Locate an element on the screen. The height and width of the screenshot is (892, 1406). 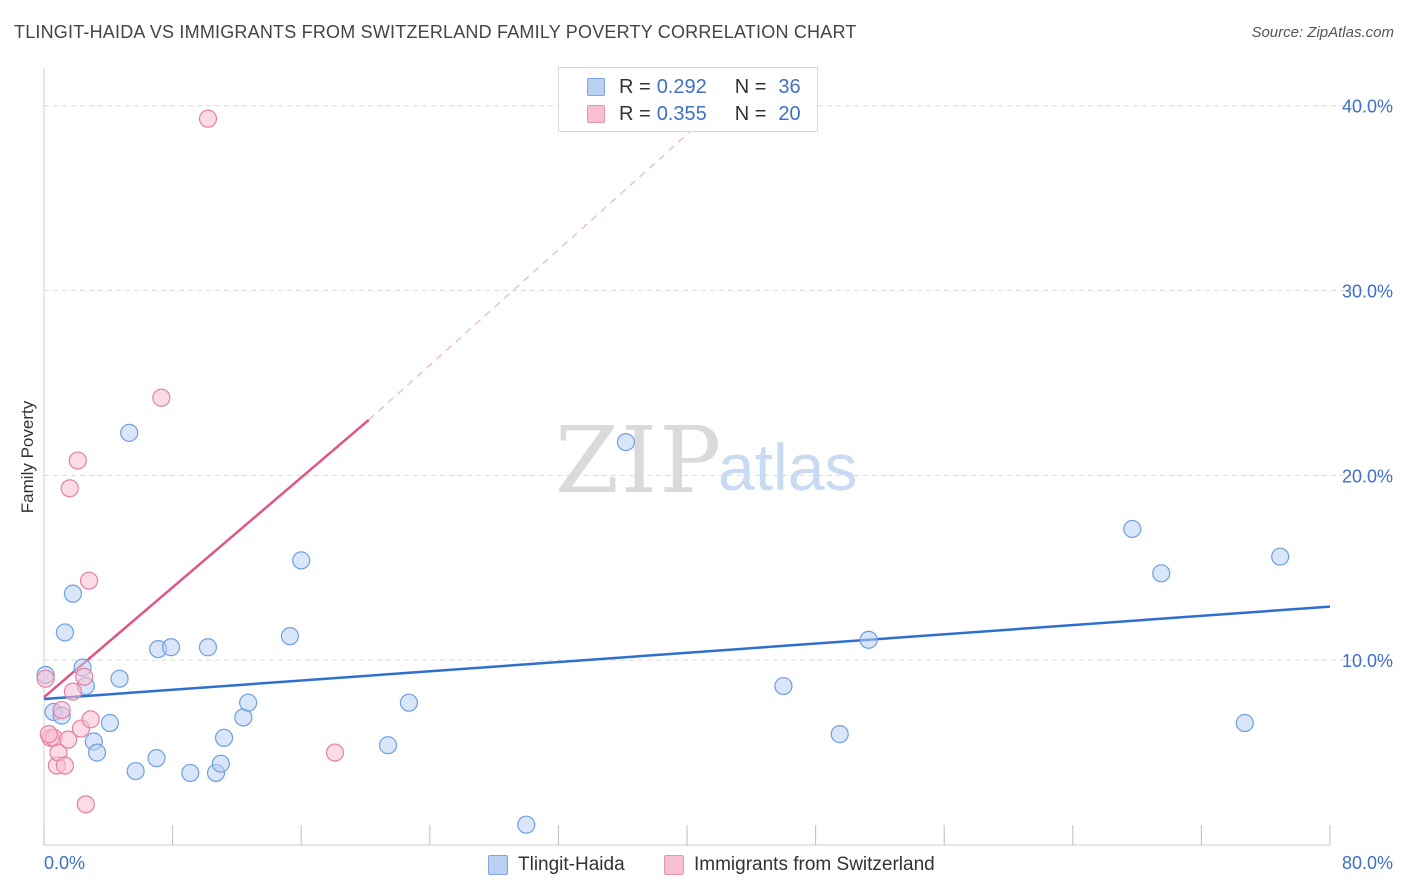
y-tick-label: 40.0% is located at coordinates (1367, 107).